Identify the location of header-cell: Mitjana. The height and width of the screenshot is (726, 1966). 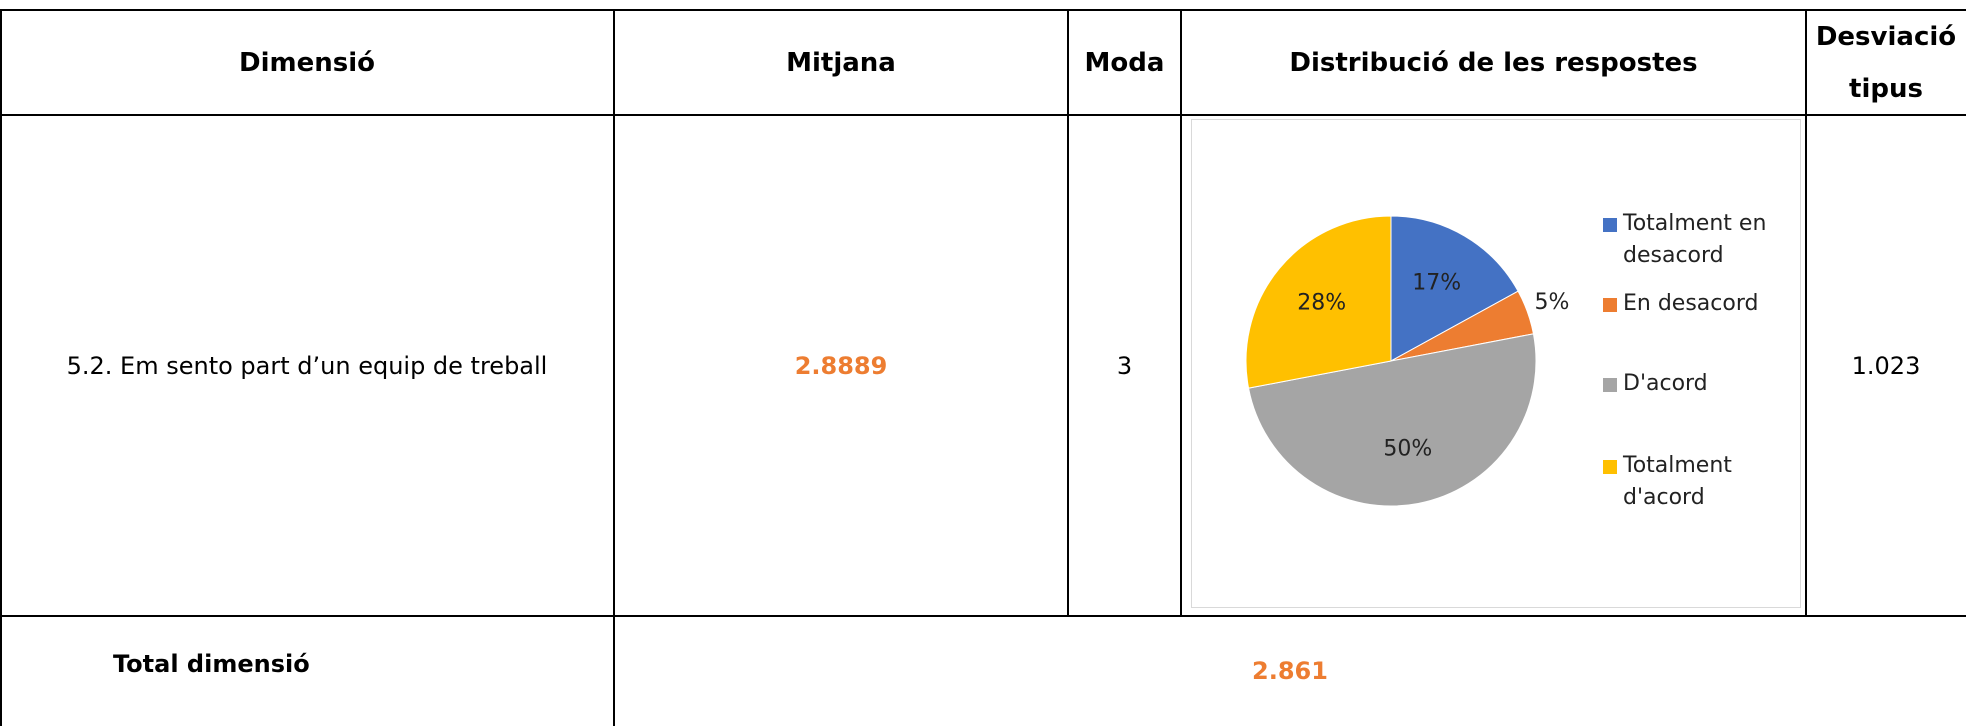
(841, 62).